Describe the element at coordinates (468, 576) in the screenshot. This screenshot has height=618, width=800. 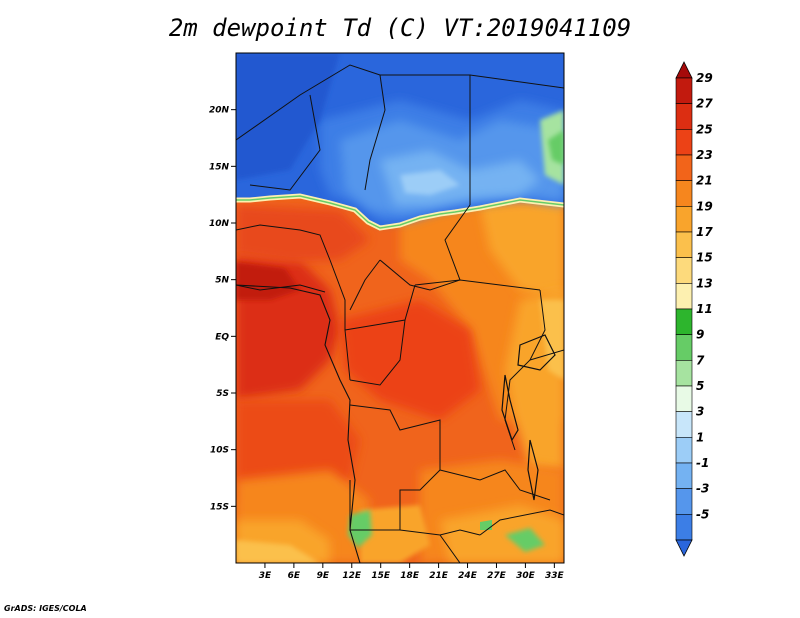
I see `lon-tick-label: 24E` at that location.